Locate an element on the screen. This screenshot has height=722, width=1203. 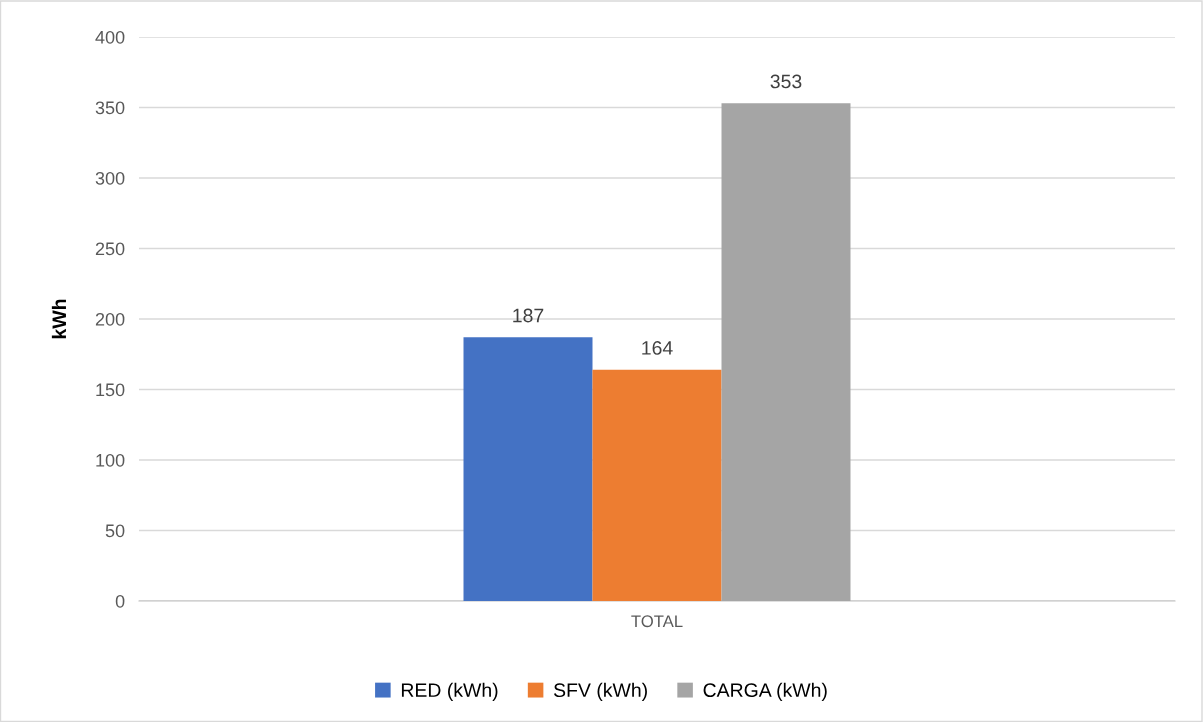
y-tick-label: 350 is located at coordinates (110, 108).